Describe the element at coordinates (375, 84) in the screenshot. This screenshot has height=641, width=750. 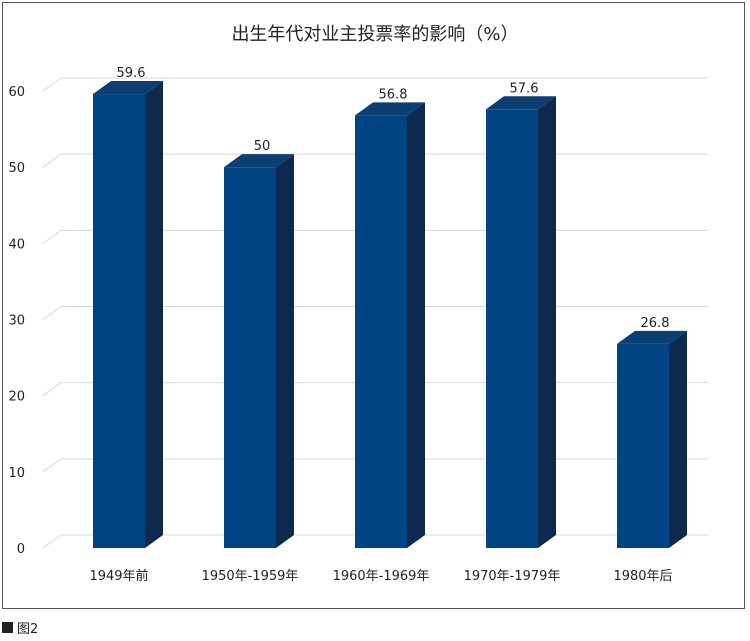
I see `gridline` at that location.